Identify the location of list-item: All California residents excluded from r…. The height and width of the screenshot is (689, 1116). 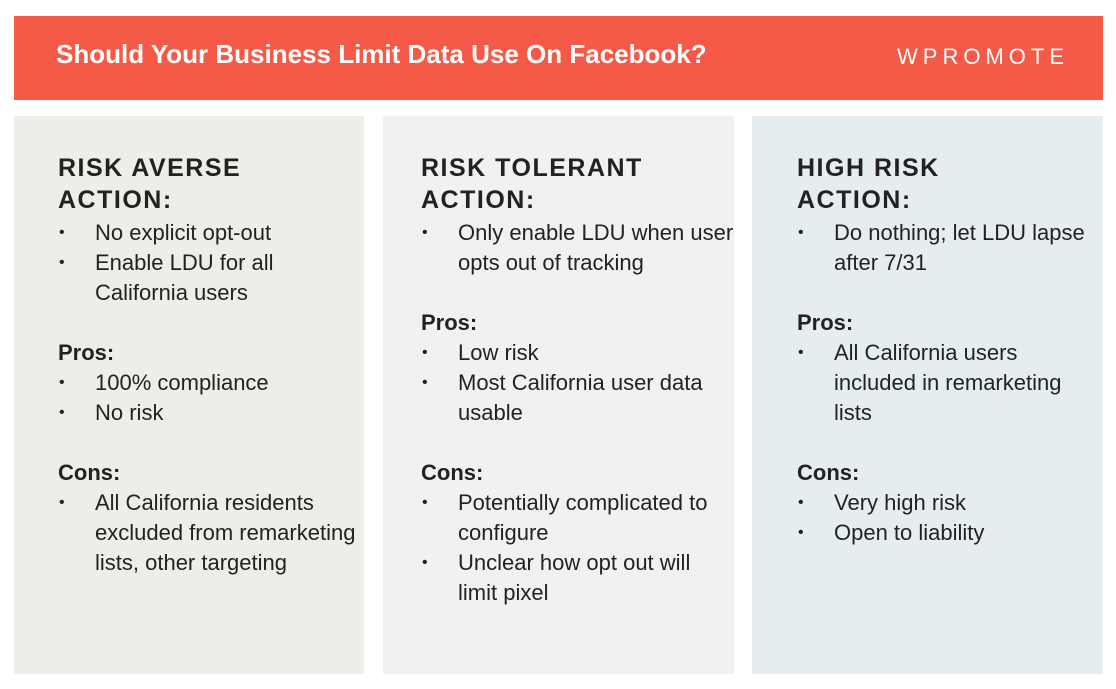
(211, 533).